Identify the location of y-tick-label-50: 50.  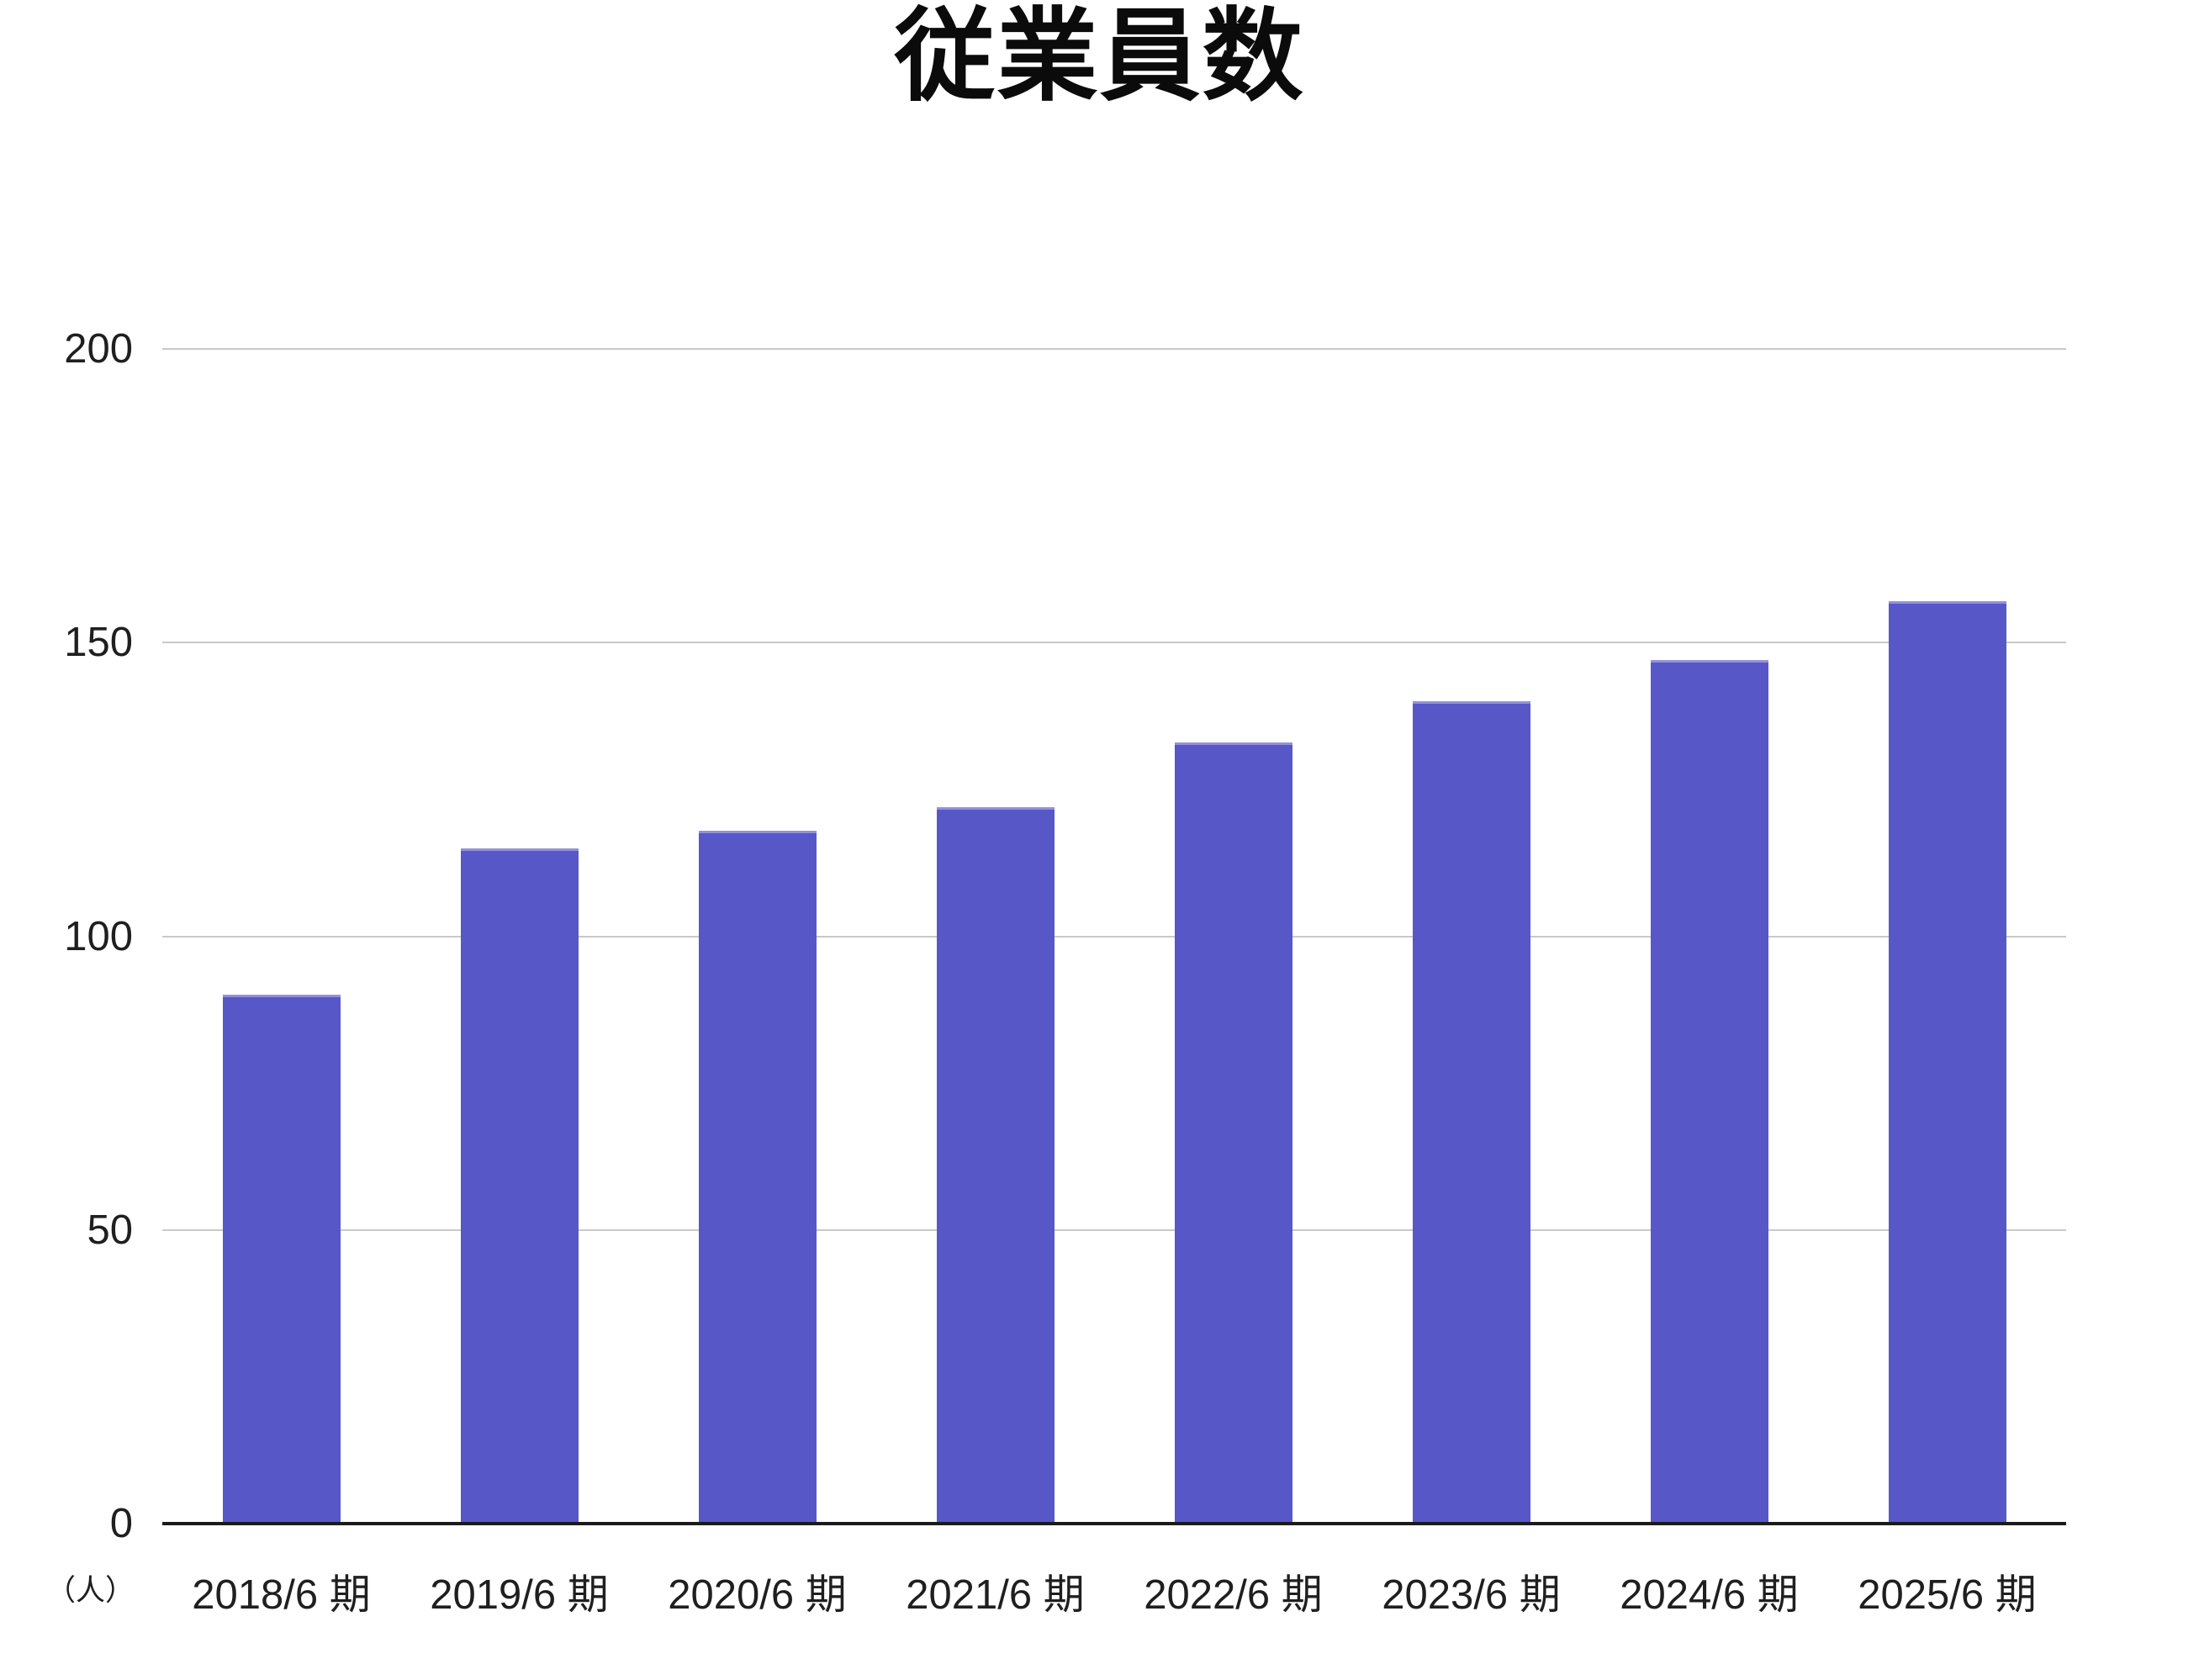
(110, 1230).